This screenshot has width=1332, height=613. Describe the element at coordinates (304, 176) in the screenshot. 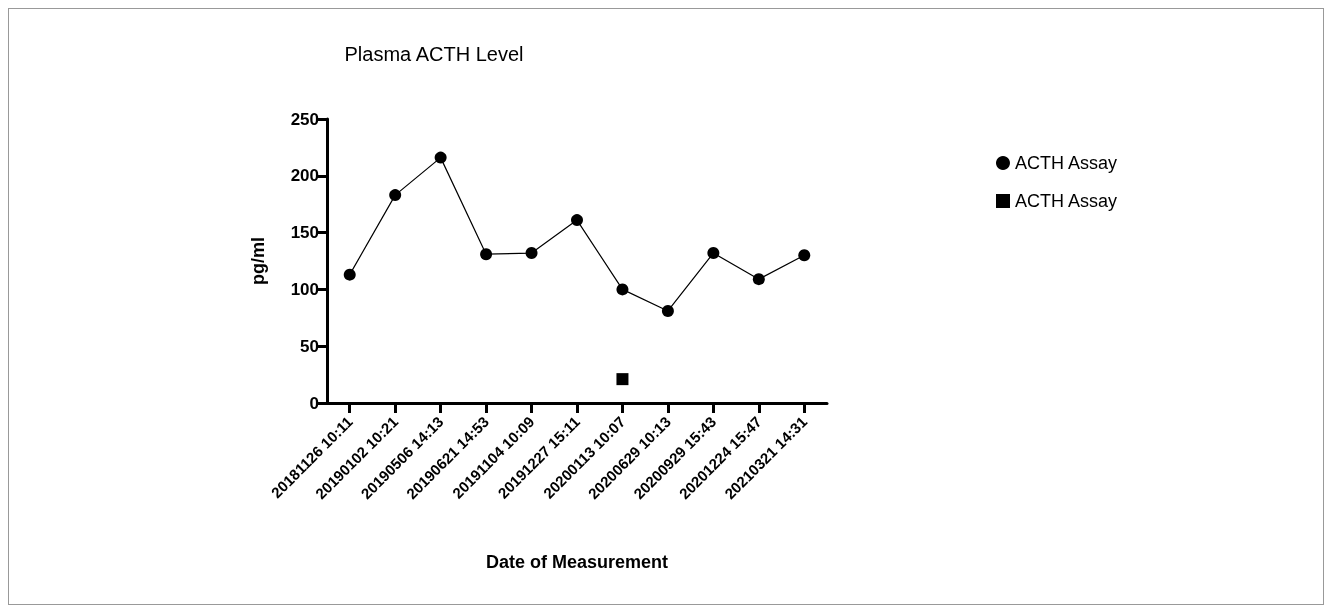

I see `y-tick-label: 200` at that location.